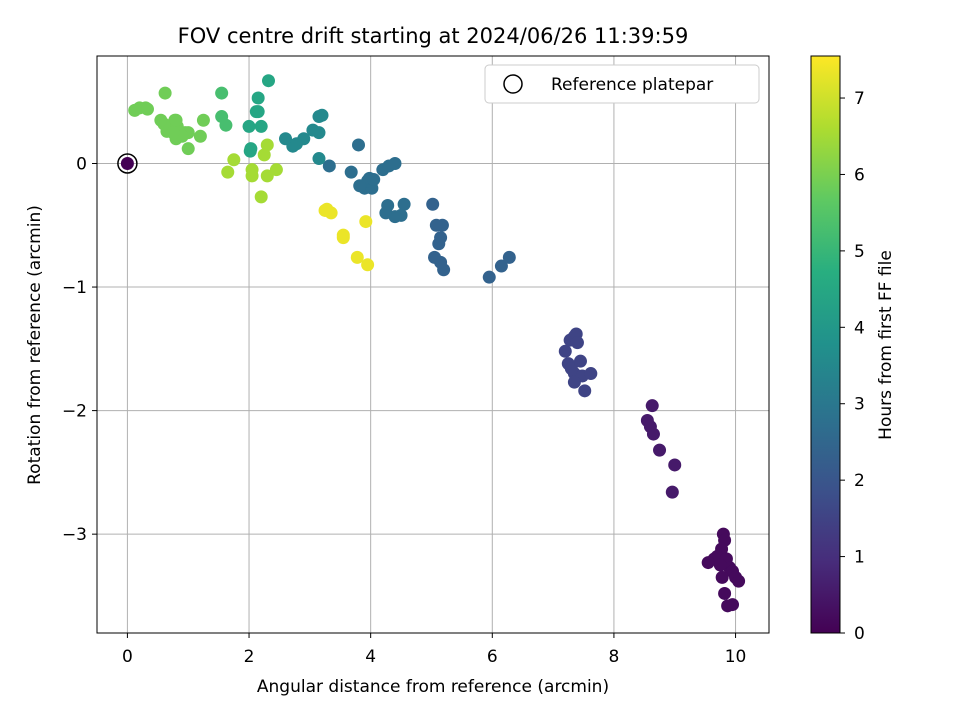 This screenshot has width=960, height=720. I want to click on x-tick-label: 0, so click(127, 657).